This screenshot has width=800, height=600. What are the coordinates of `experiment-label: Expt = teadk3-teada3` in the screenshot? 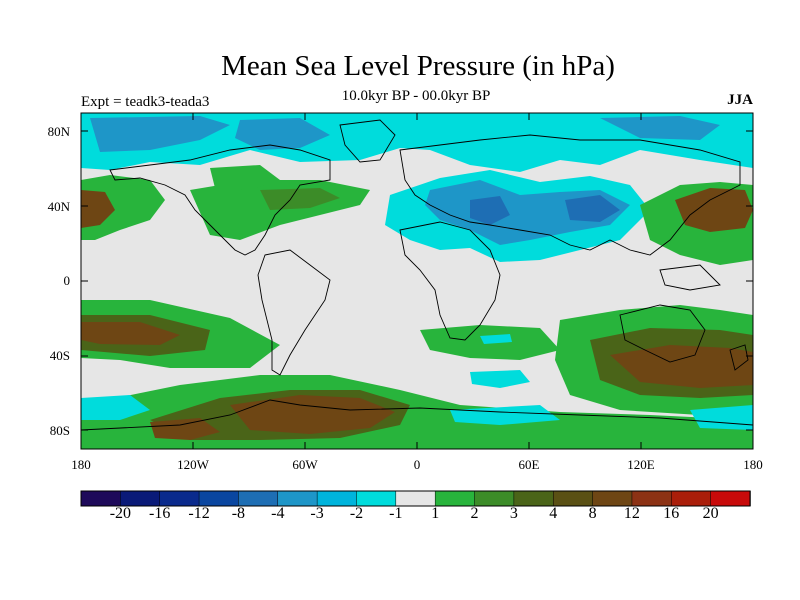 It's located at (145, 102).